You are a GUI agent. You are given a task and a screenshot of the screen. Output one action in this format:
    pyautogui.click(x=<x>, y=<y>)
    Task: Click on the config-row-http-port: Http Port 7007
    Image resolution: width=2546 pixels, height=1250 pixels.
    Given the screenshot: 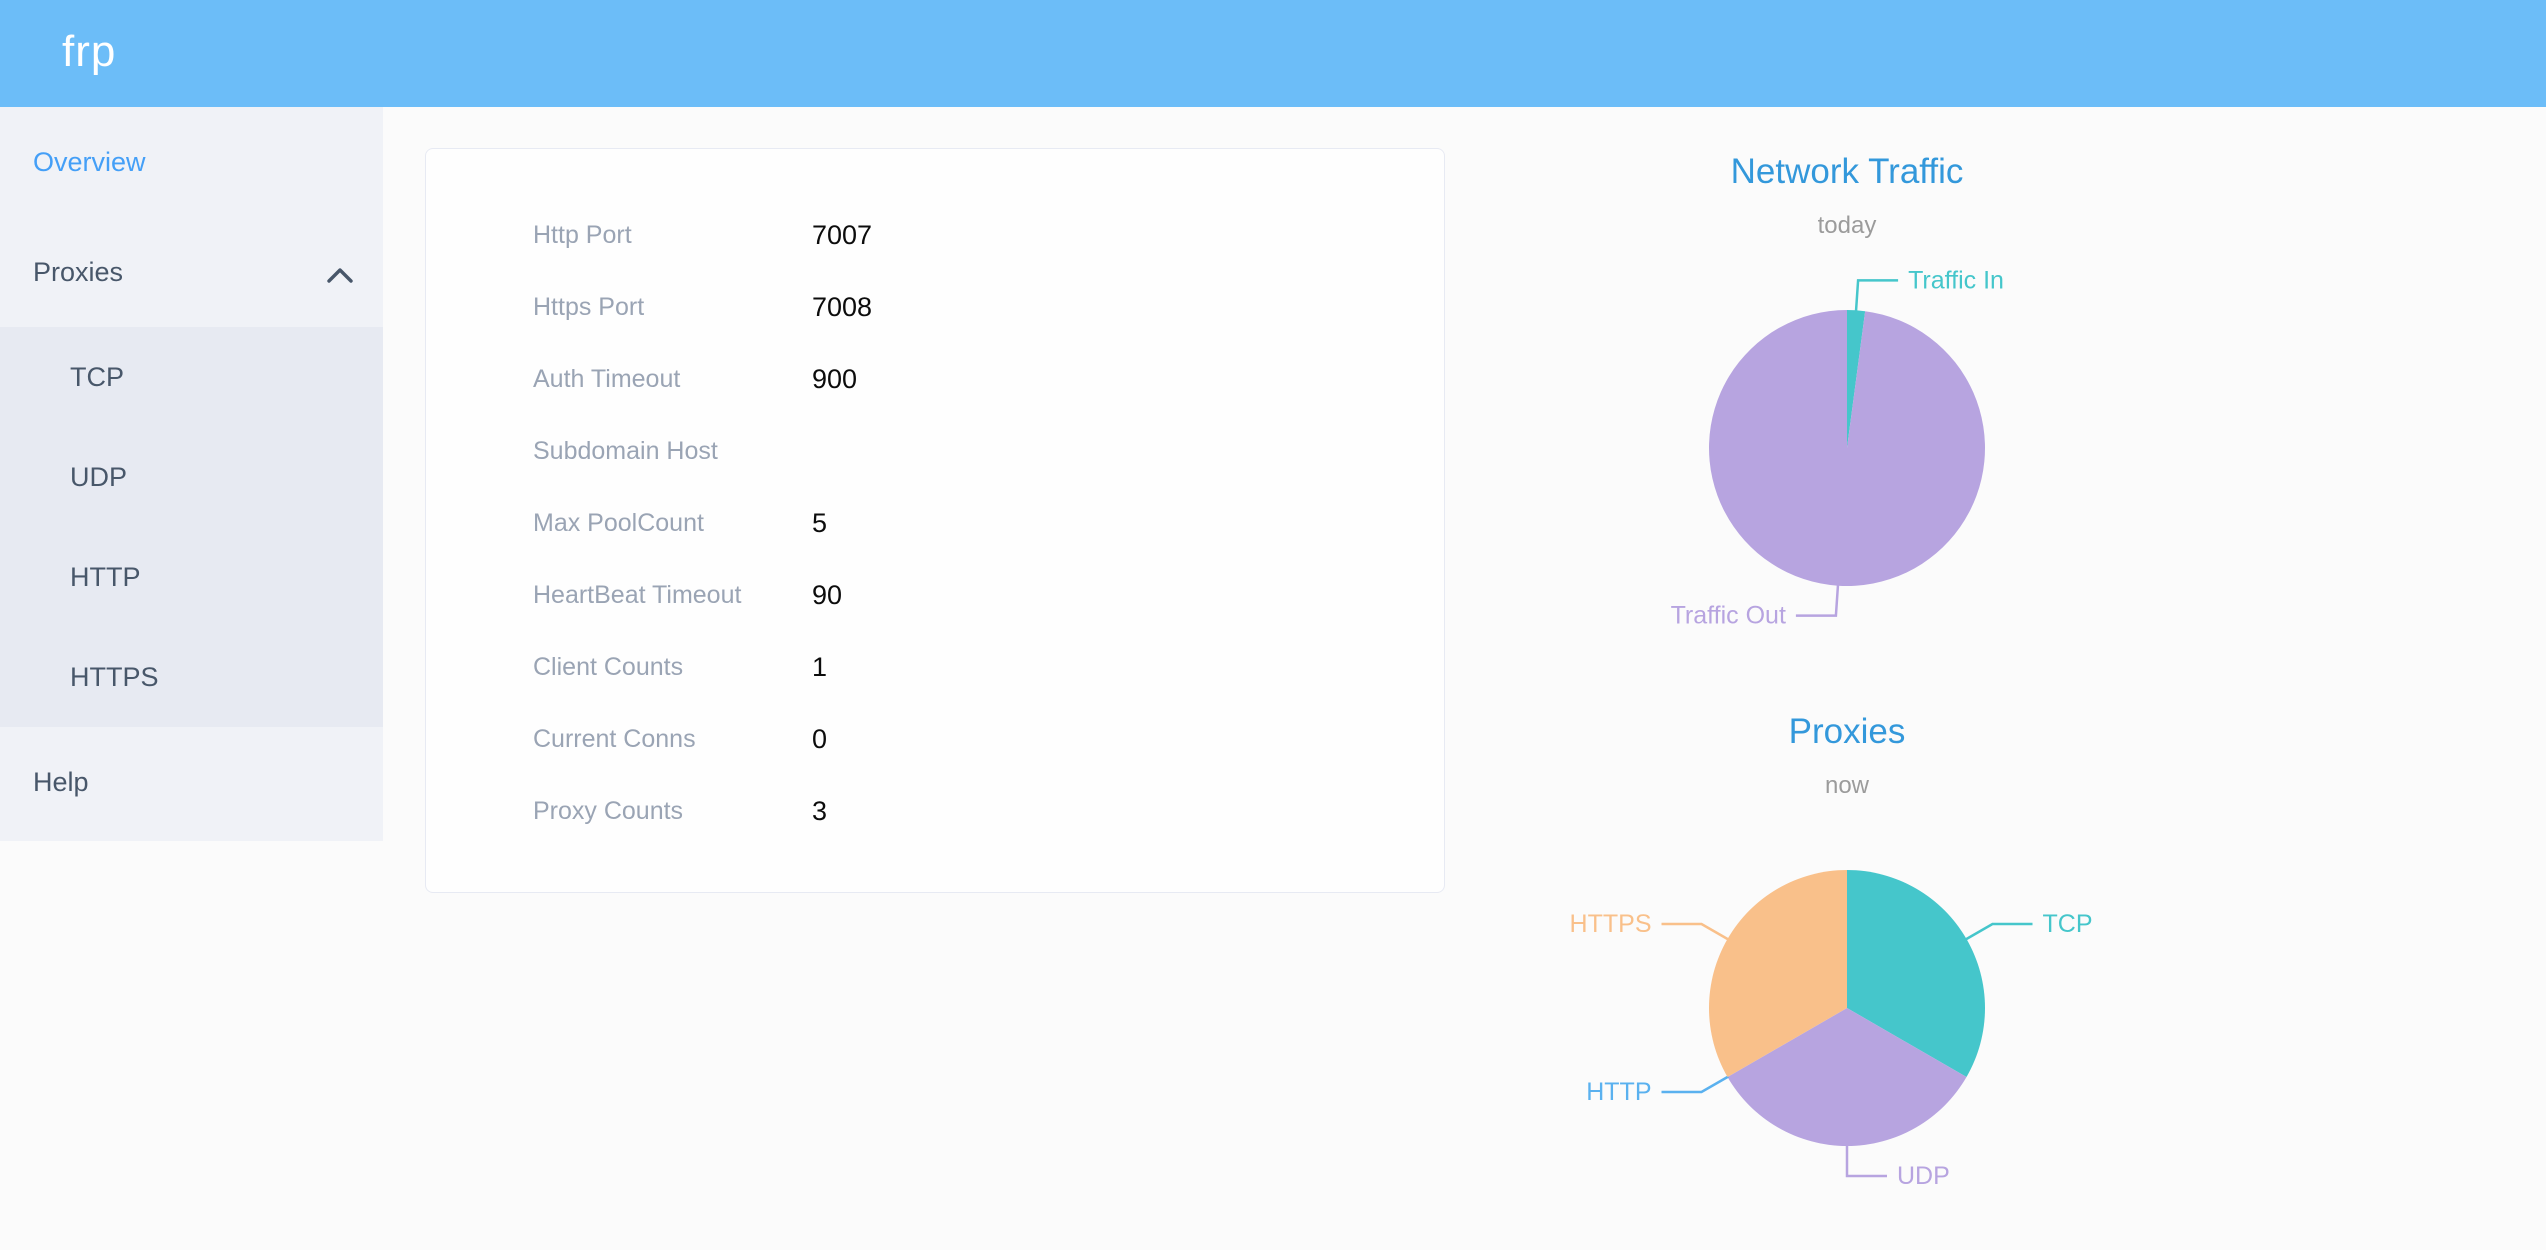 What is the action you would take?
    pyautogui.click(x=935, y=235)
    